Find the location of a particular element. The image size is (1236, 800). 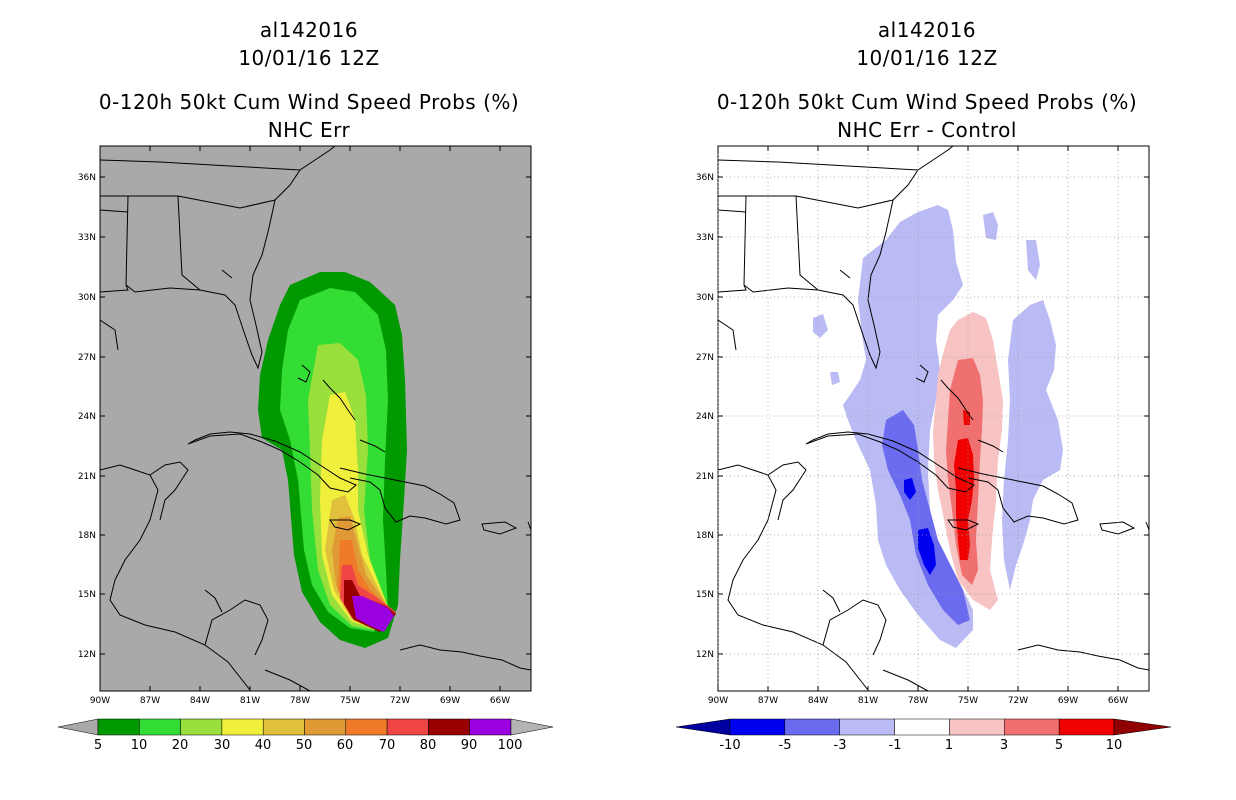

colorbar-label: -5 is located at coordinates (785, 745).